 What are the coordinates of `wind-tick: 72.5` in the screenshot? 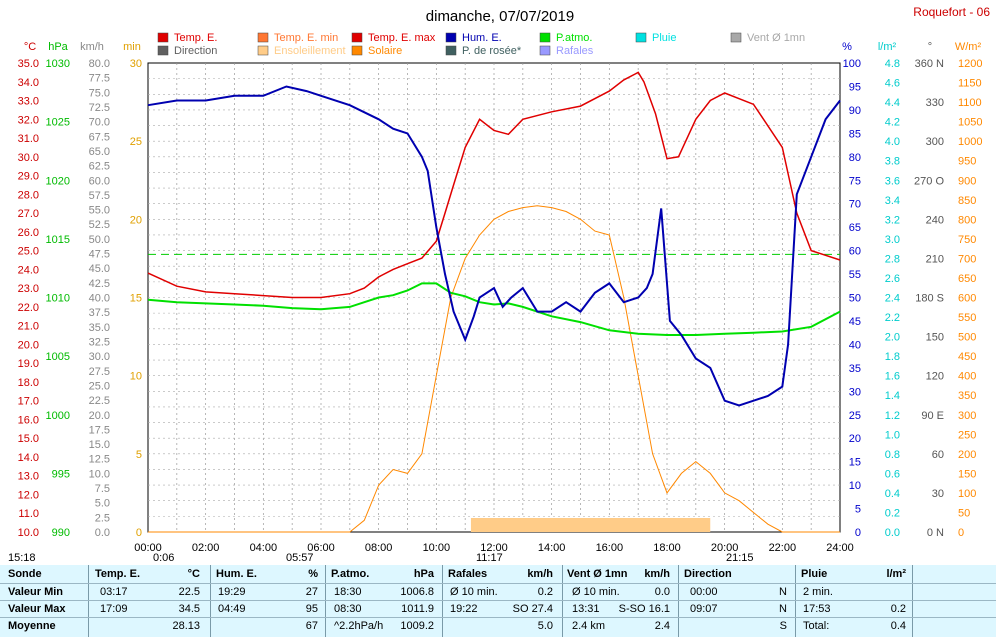 It's located at (99, 108).